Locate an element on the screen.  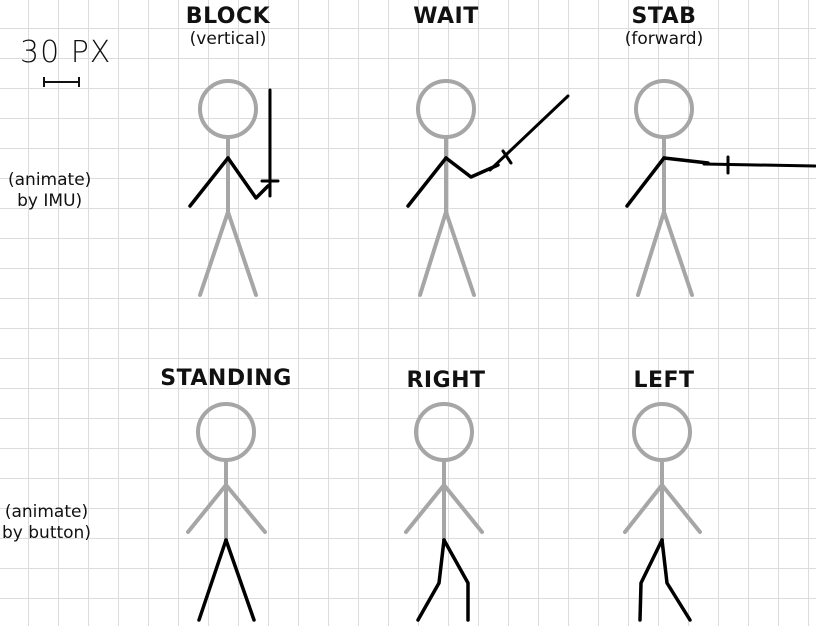
pose-title-wait: WAIT is located at coordinates (446, 16).